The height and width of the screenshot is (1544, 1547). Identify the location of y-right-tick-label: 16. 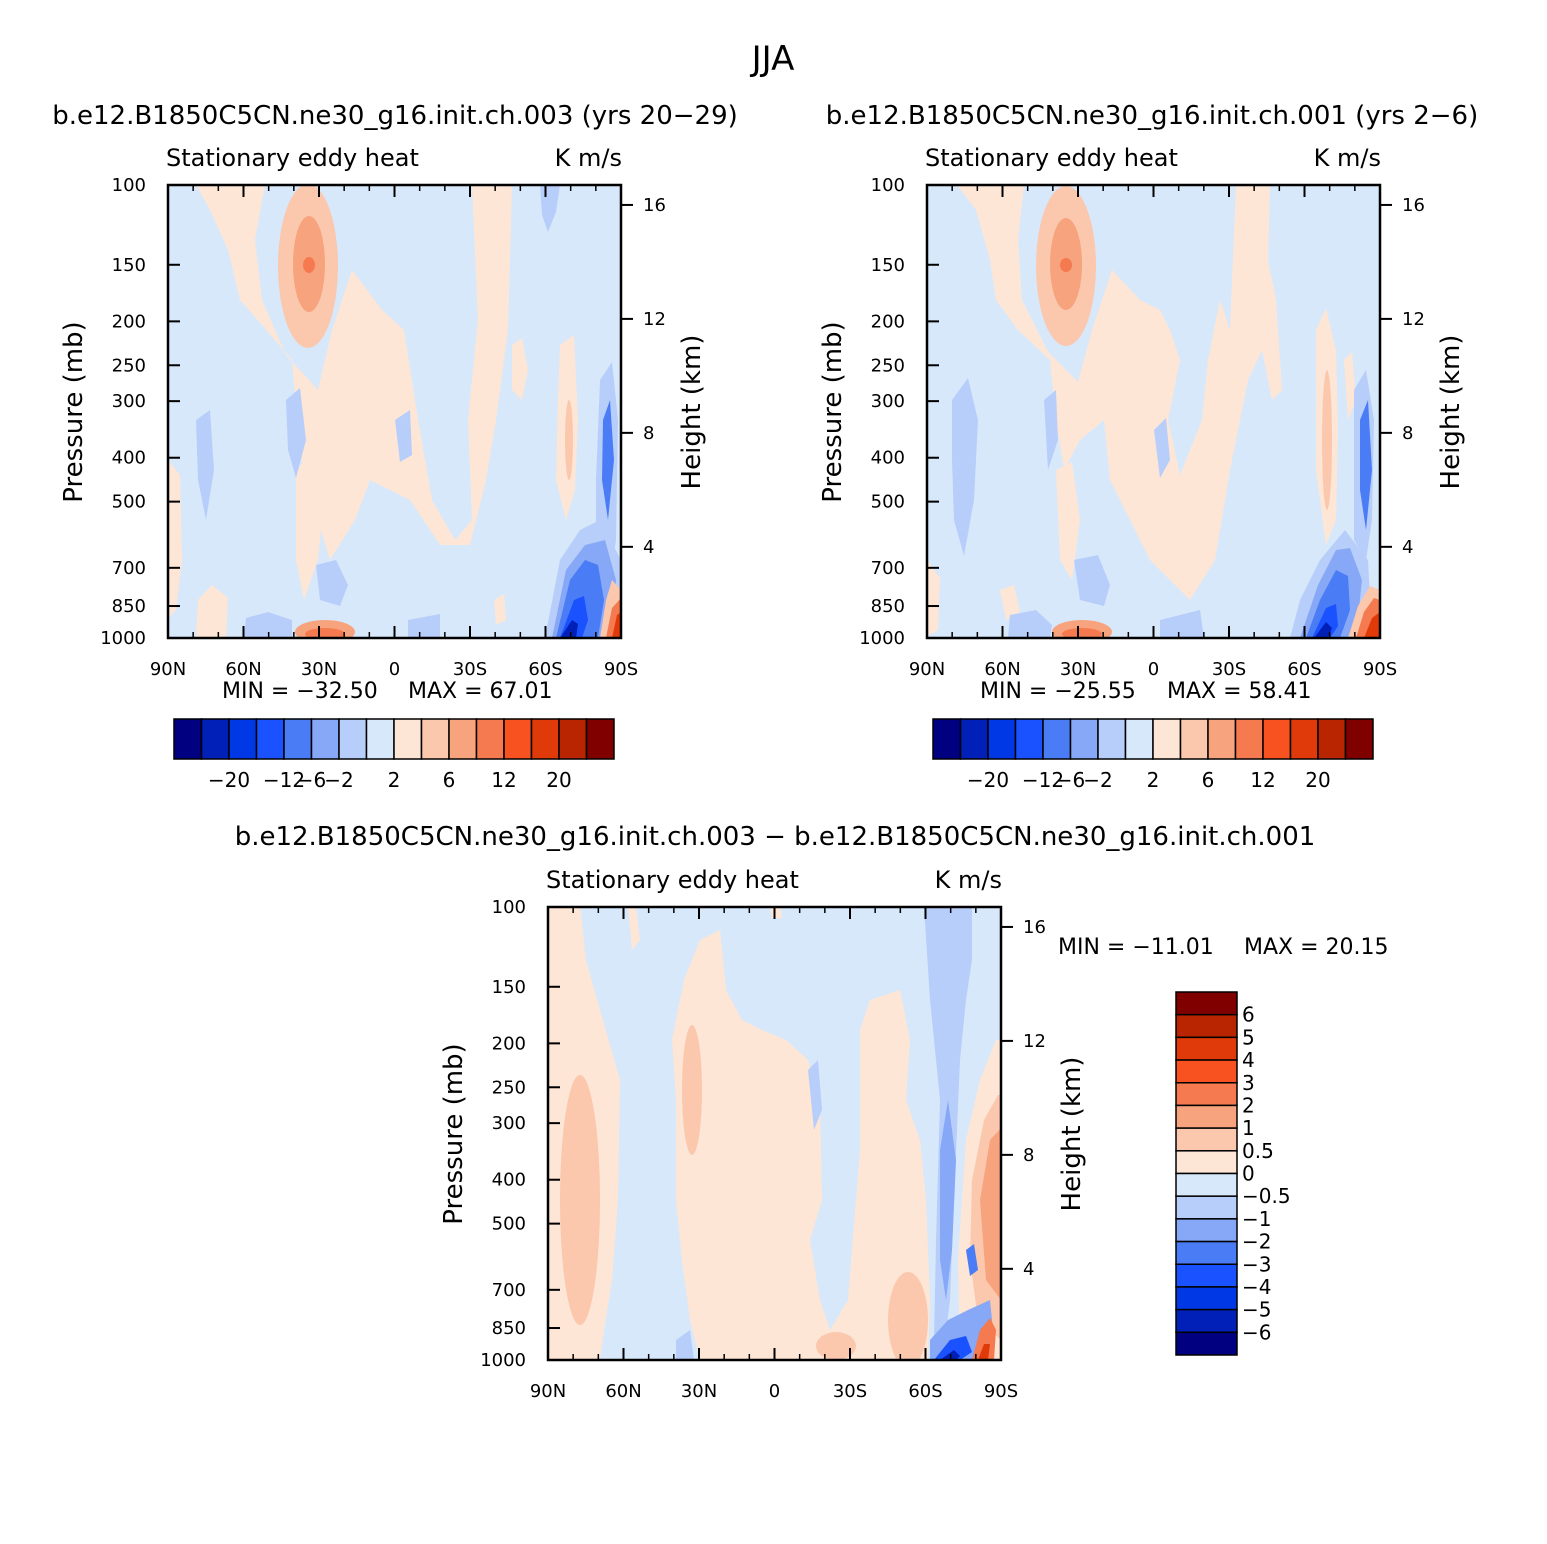
(654, 205).